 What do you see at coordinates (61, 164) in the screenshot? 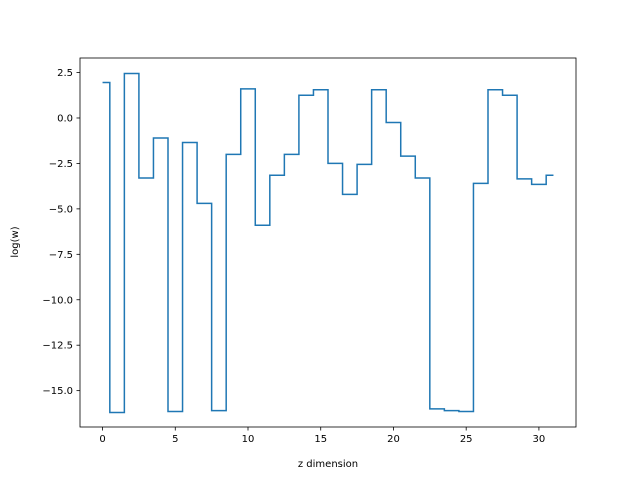
I see `y-tick-label: −2.5` at bounding box center [61, 164].